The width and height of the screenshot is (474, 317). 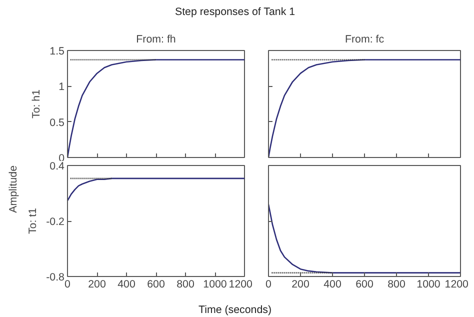 I want to click on y-tick-label: 1, so click(x=61, y=87).